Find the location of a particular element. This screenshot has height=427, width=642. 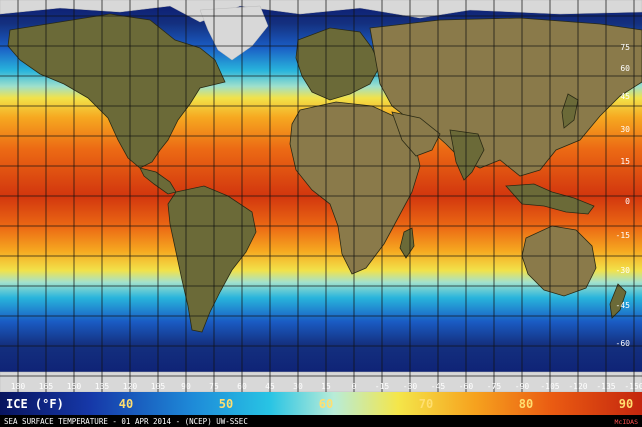

lon-label: 135 is located at coordinates (102, 386).